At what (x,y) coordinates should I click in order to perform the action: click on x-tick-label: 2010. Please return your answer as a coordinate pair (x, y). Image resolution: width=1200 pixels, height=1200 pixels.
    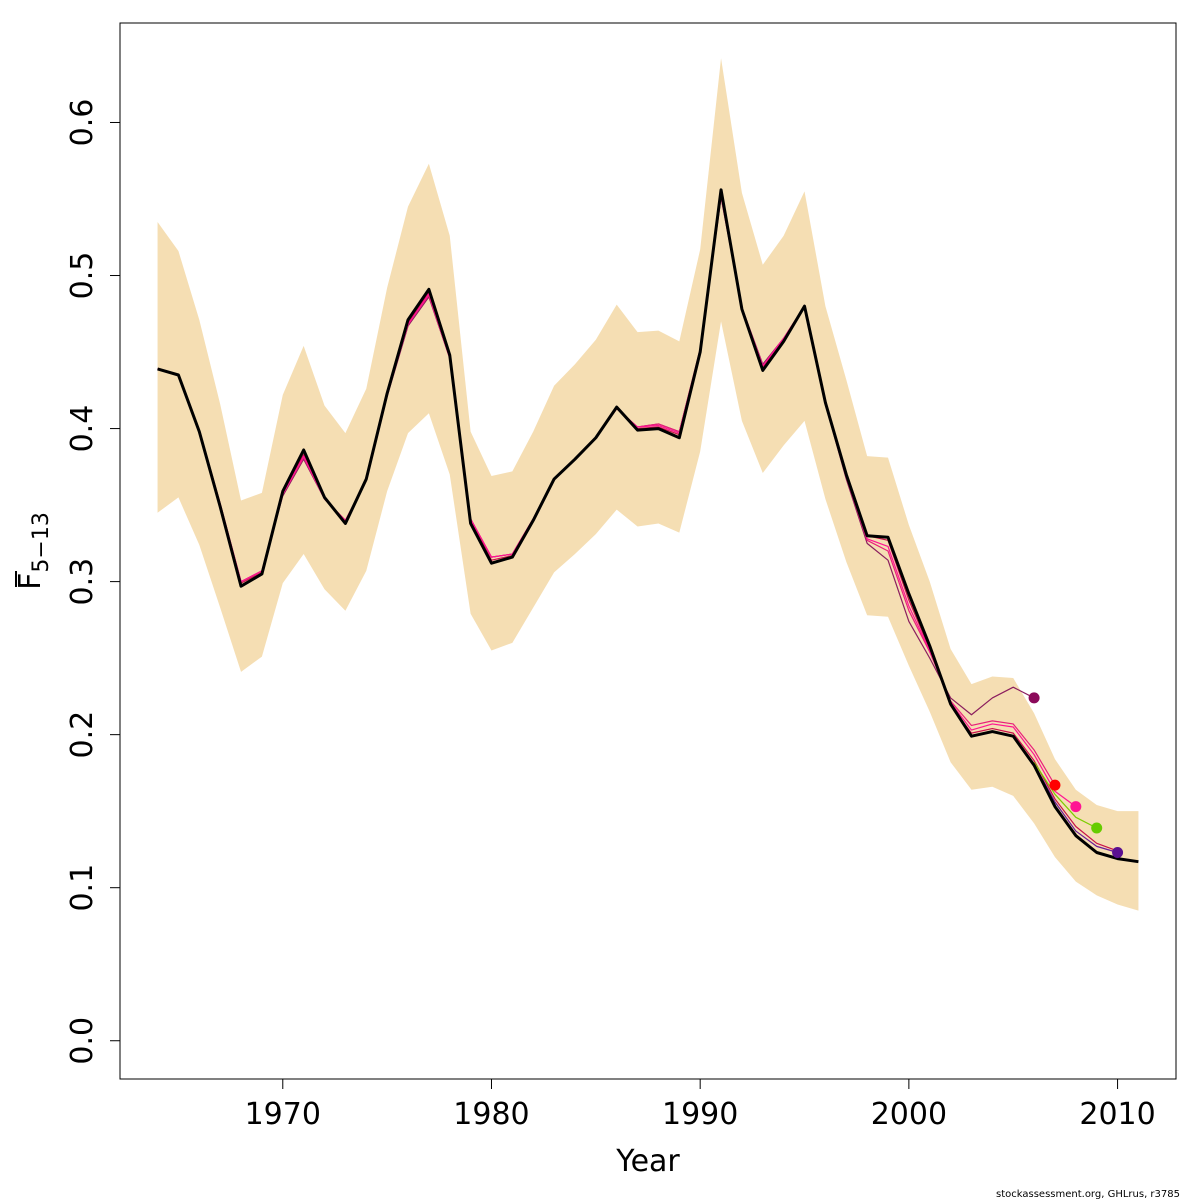
    Looking at the image, I should click on (1117, 1114).